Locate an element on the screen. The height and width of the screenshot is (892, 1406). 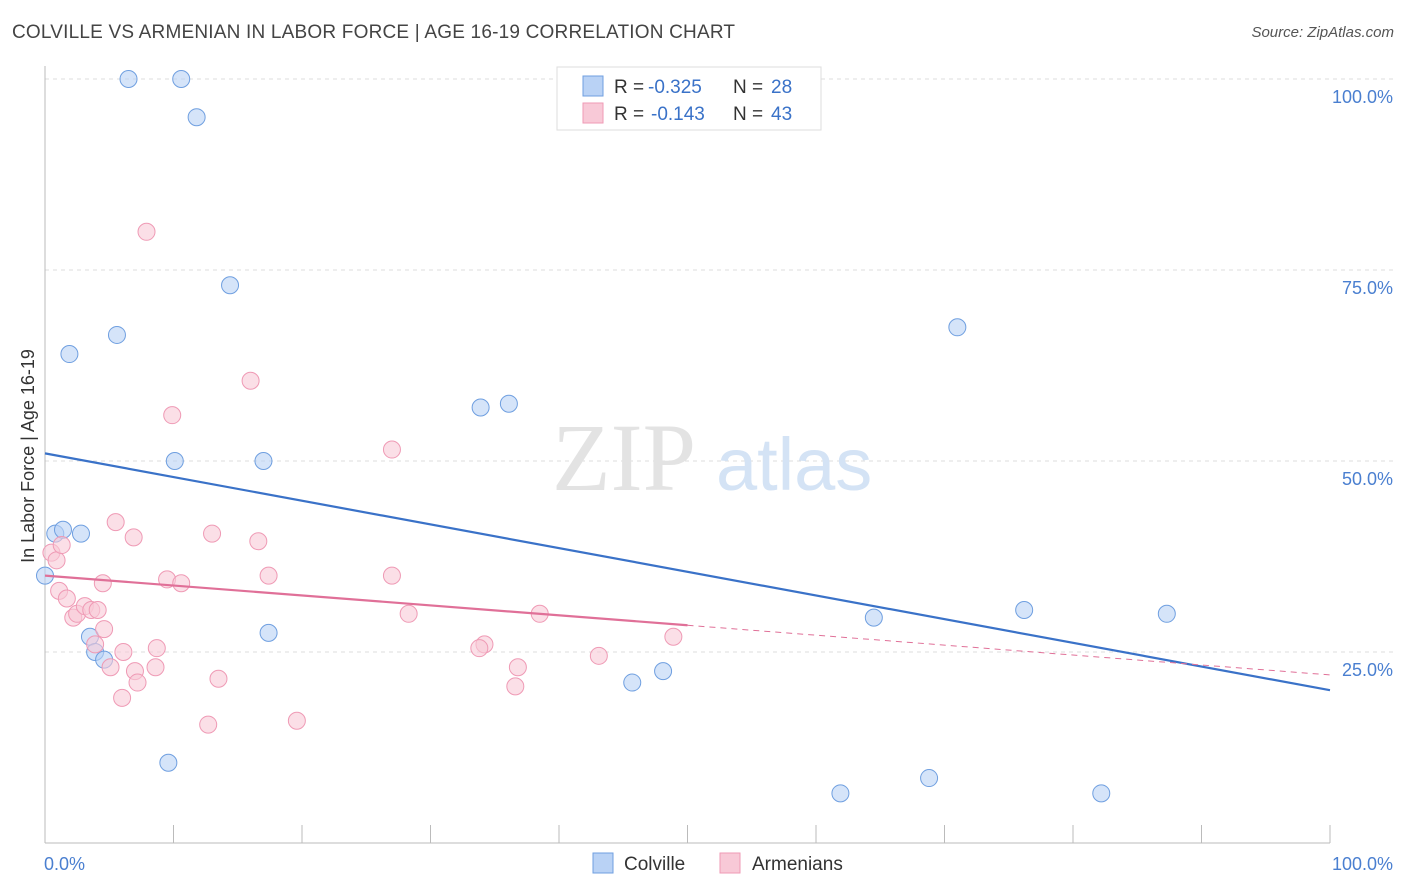
colville-r-value: -0.325 is located at coordinates (675, 87).